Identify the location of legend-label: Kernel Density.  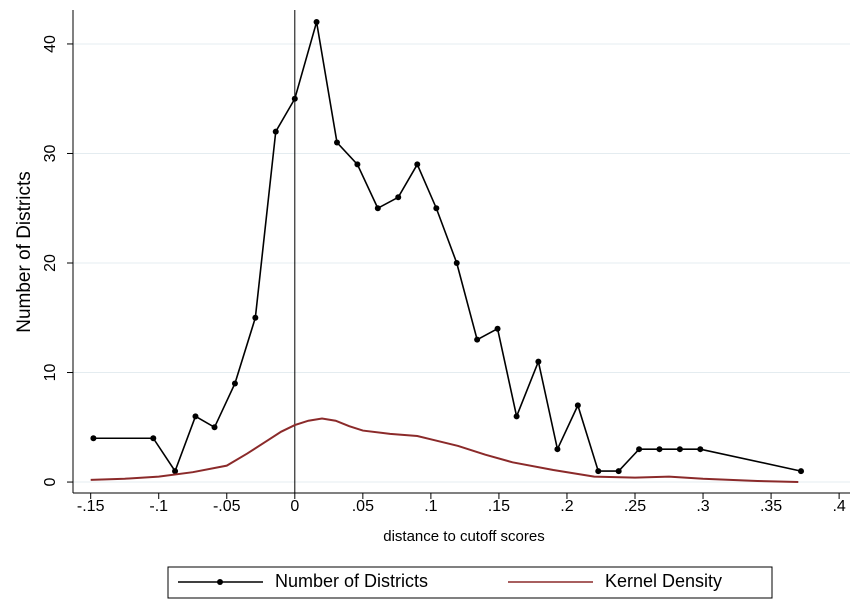
(663, 581).